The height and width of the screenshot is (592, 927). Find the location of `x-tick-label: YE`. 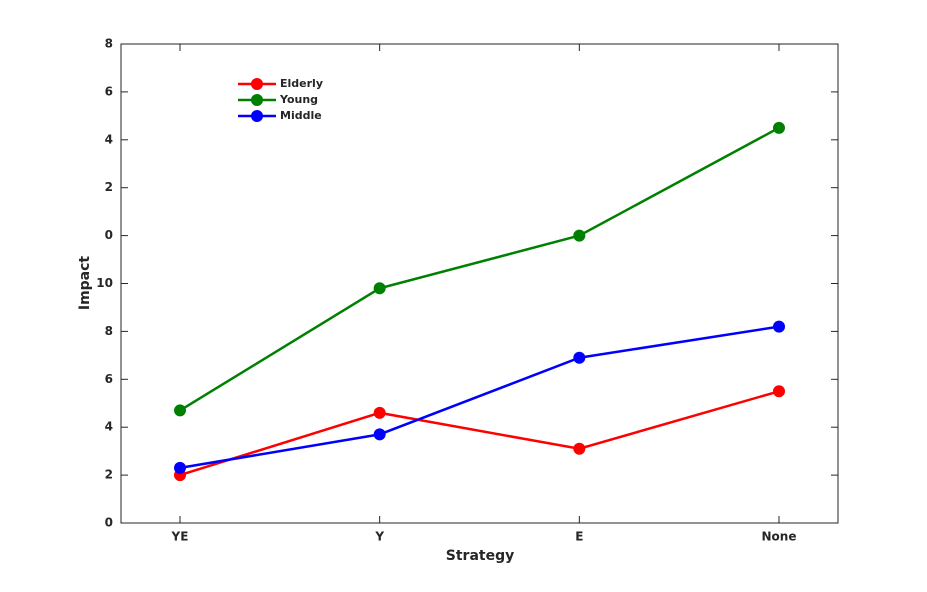

x-tick-label: YE is located at coordinates (180, 537).